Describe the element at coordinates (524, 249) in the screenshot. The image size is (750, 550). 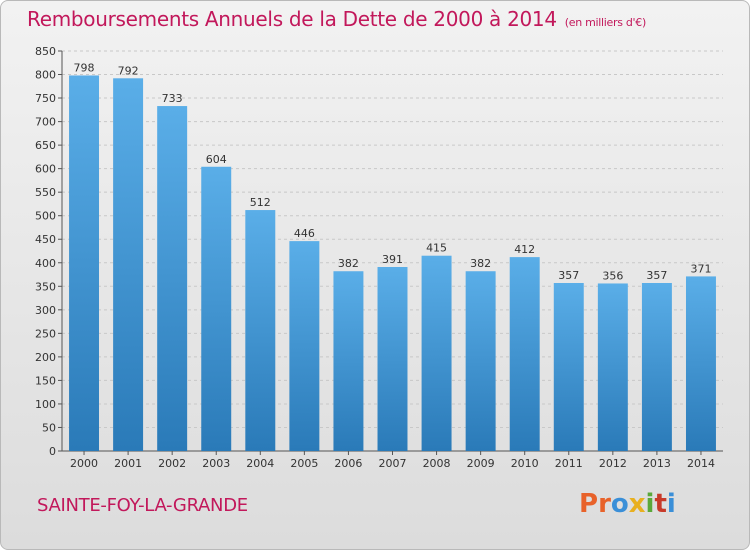
I see `value-label-2010: 412` at that location.